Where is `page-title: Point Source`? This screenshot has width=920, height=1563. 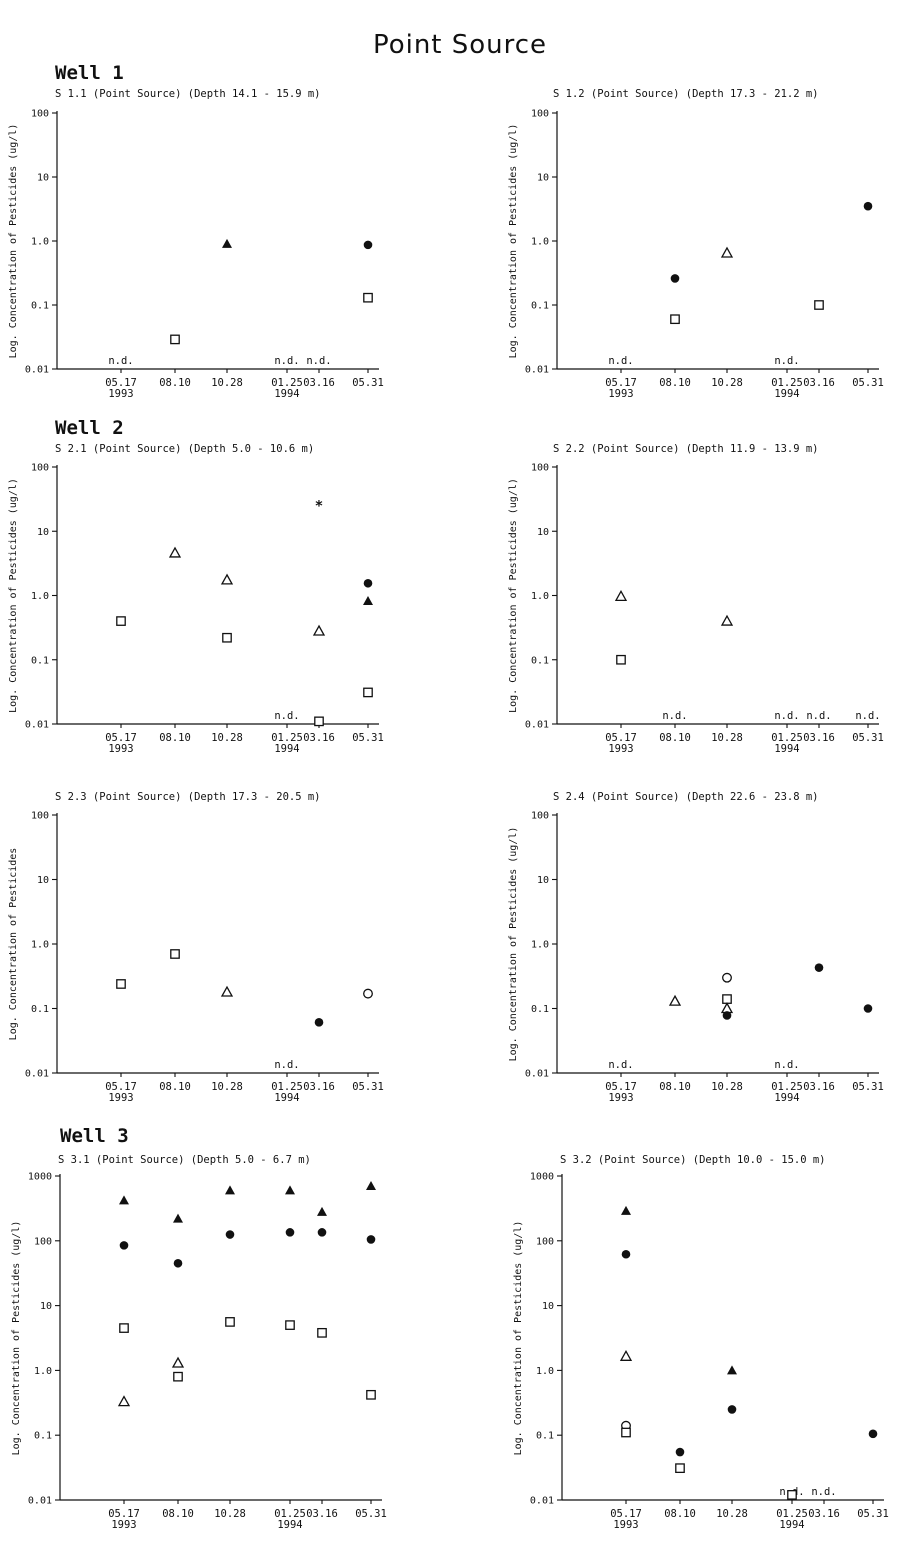
page-title: Point Source is located at coordinates (460, 45).